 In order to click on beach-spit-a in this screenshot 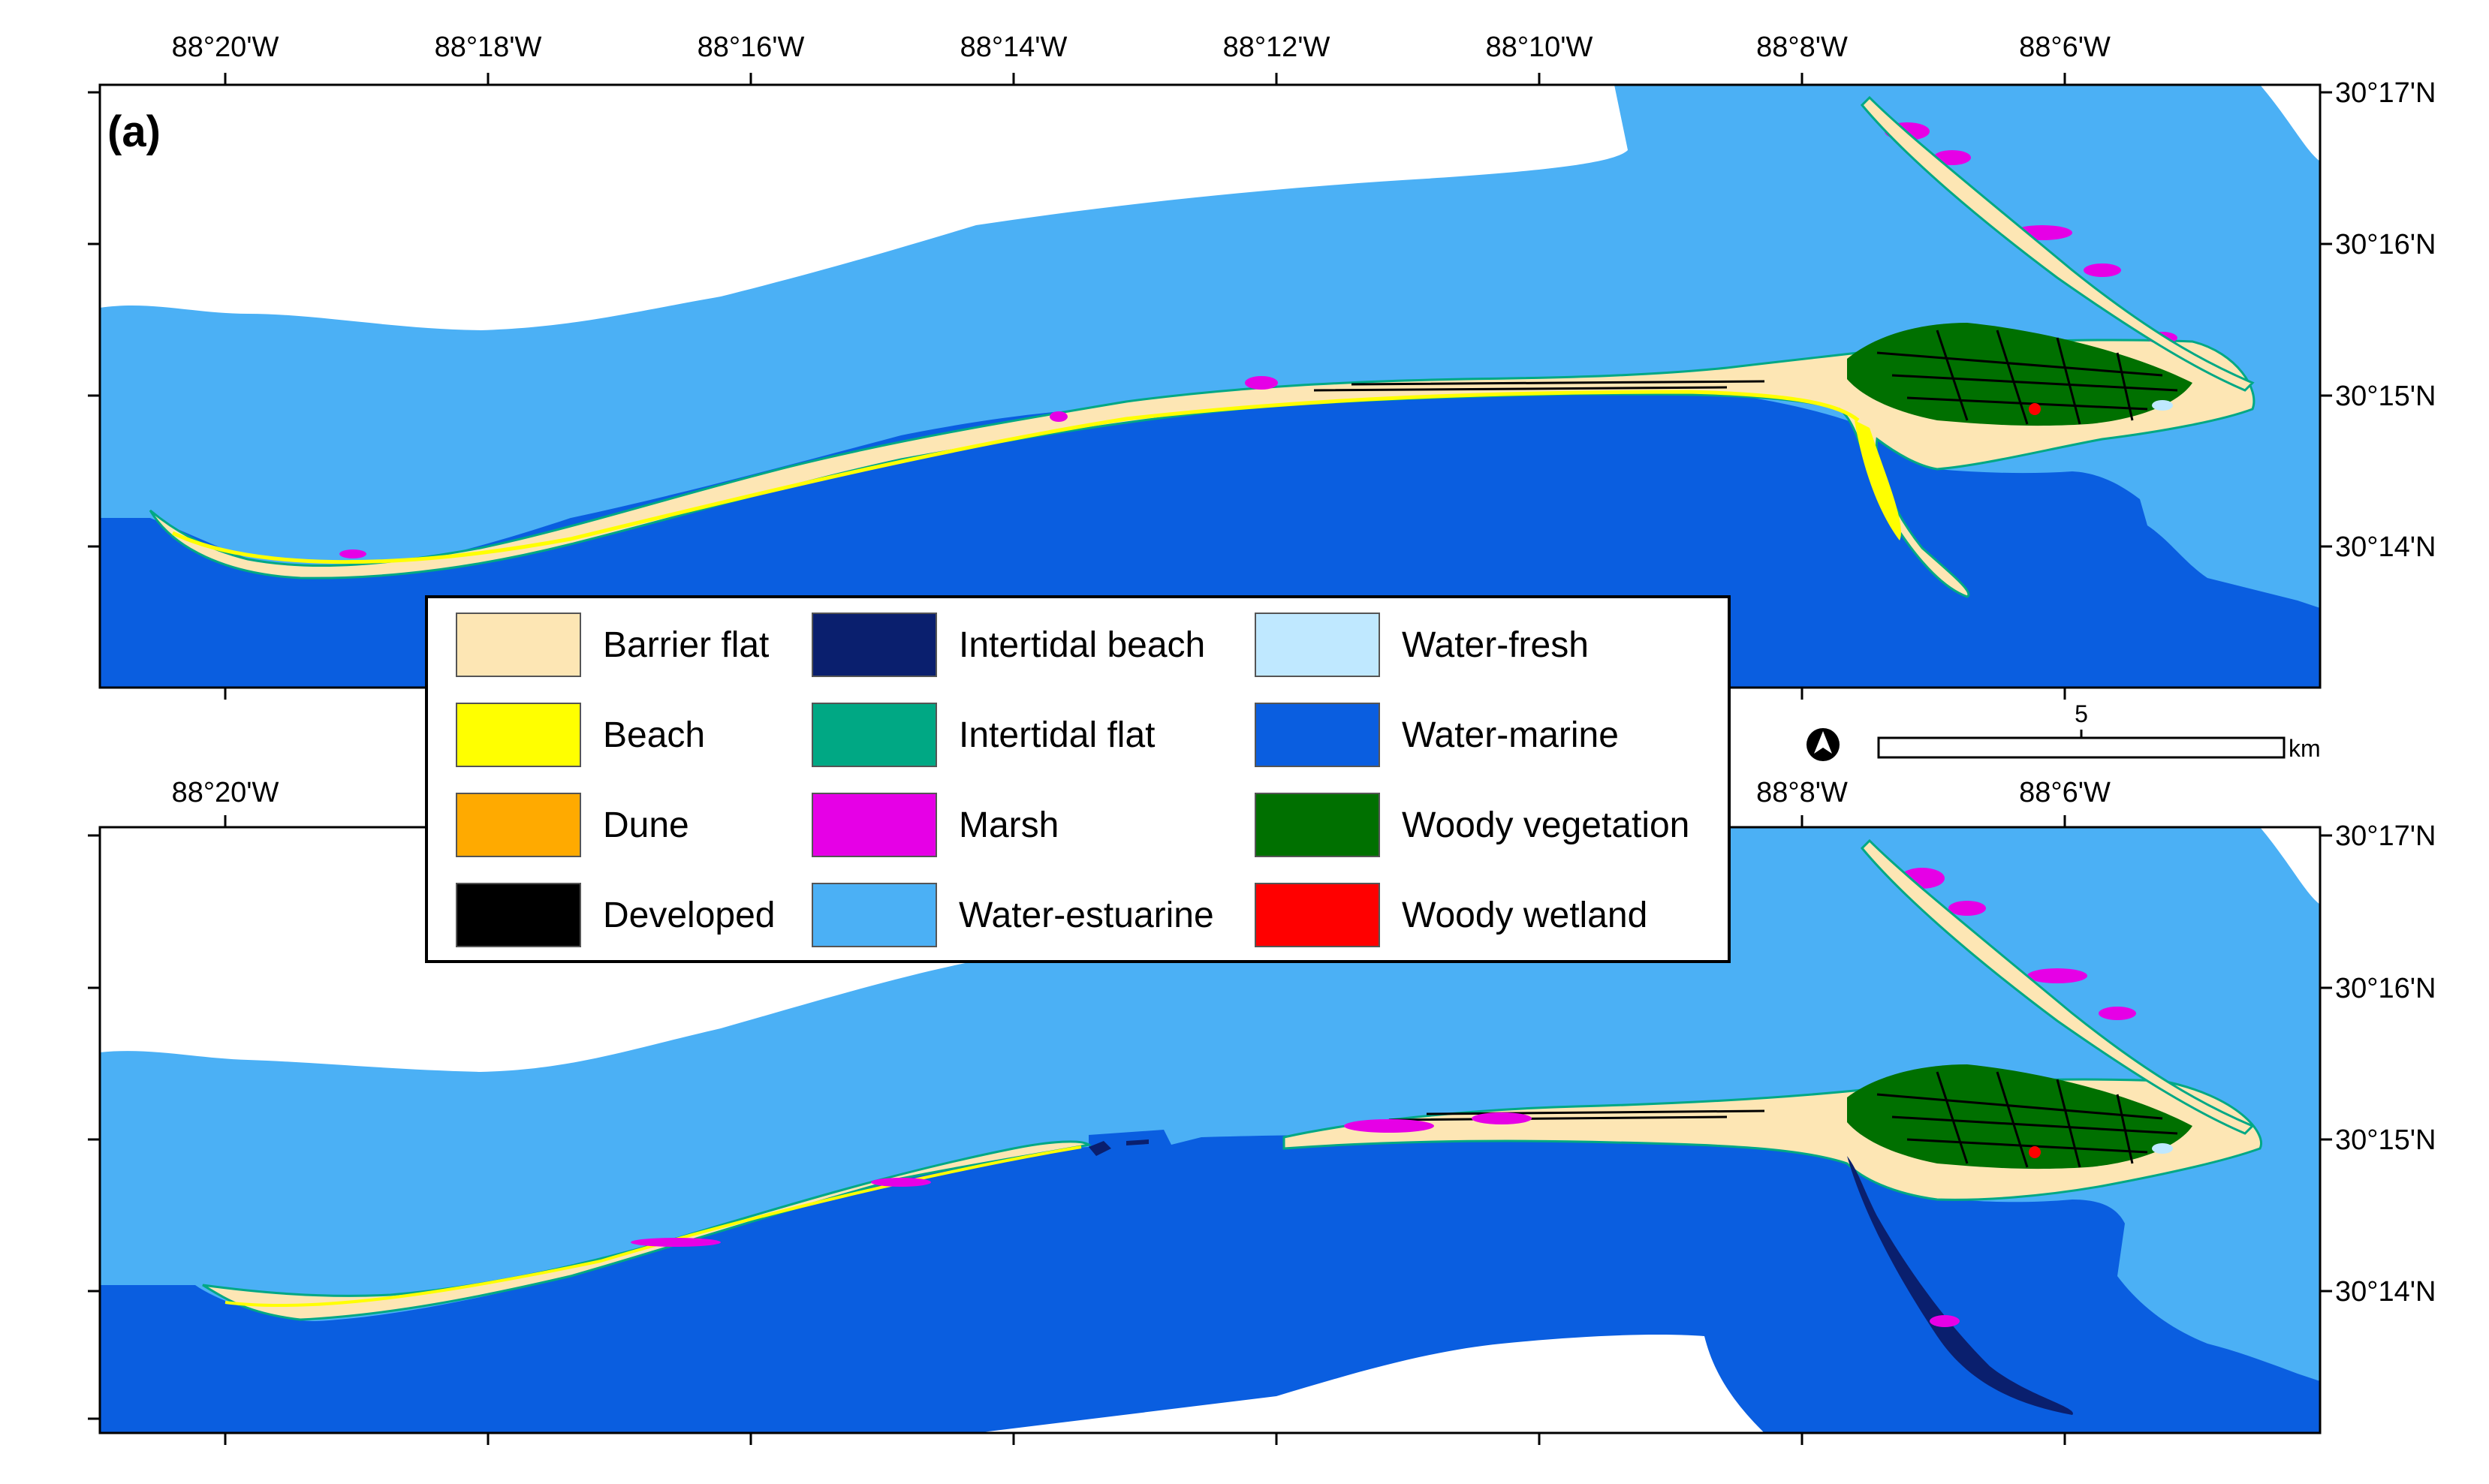, I will do `click(1878, 480)`.